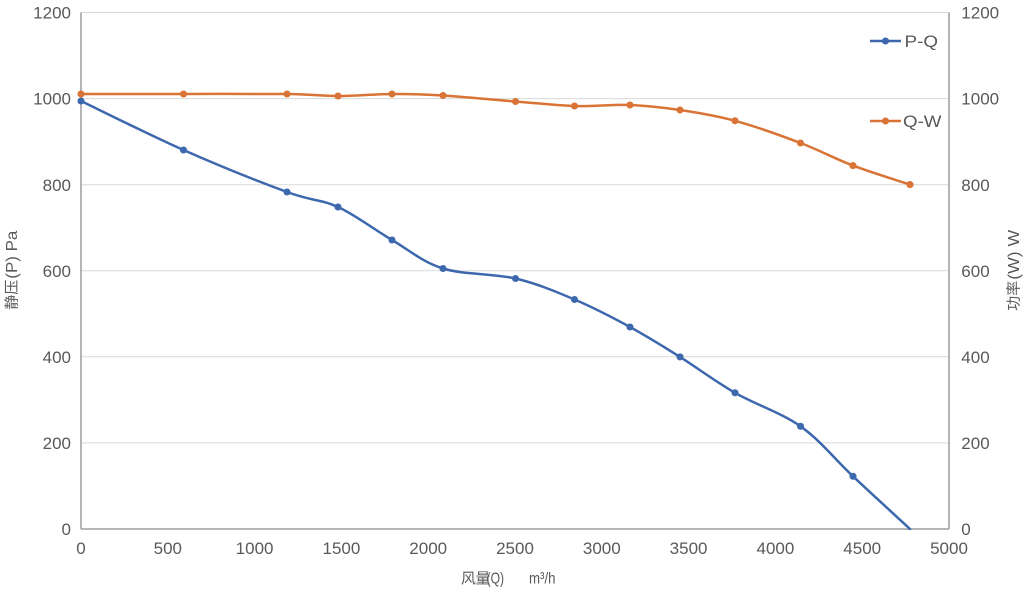 The height and width of the screenshot is (595, 1030). I want to click on svg-text: 500, so click(168, 548).